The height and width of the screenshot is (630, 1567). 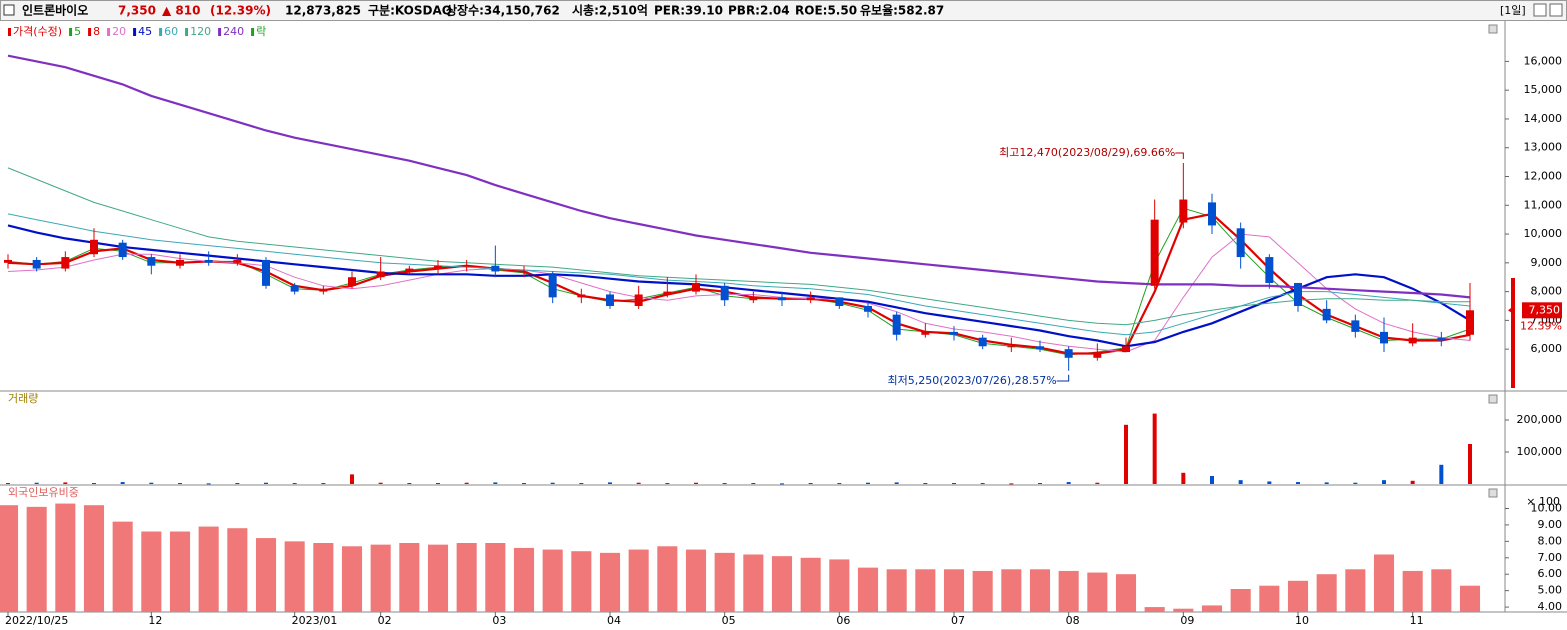 I want to click on legend-label: 가격(수정), so click(x=37, y=31).